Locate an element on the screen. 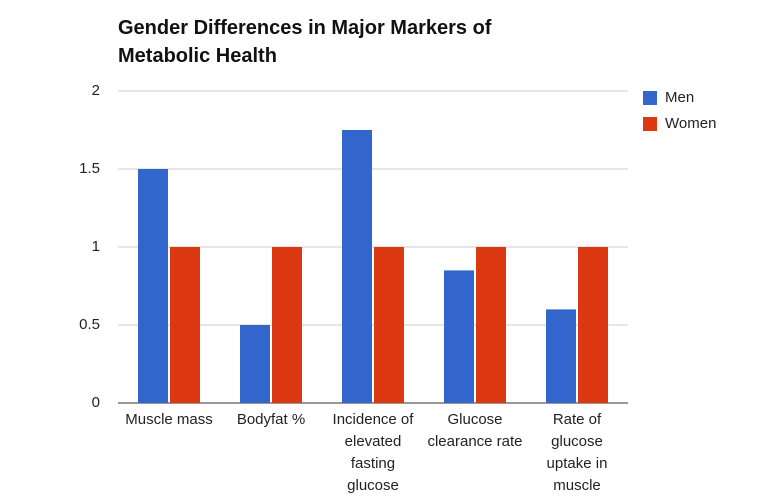 The image size is (770, 502). legend-label: Men is located at coordinates (679, 97).